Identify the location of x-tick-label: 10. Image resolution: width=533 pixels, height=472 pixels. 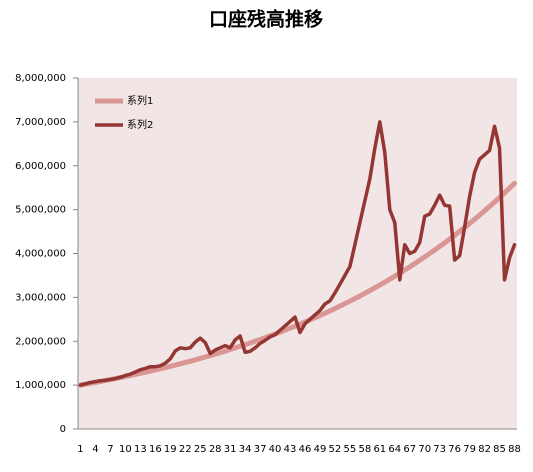
(125, 449).